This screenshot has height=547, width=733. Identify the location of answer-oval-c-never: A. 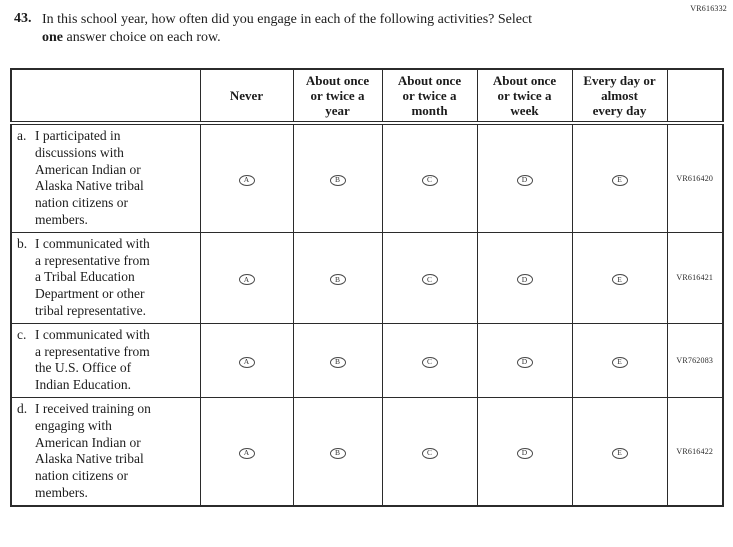
(246, 362).